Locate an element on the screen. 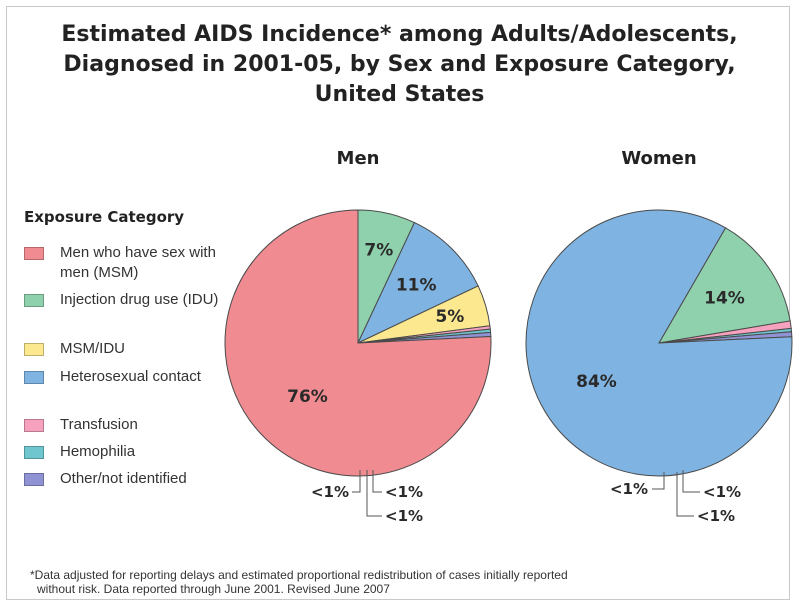 The image size is (799, 608). men-label-msm-idu: 5% is located at coordinates (449, 317).